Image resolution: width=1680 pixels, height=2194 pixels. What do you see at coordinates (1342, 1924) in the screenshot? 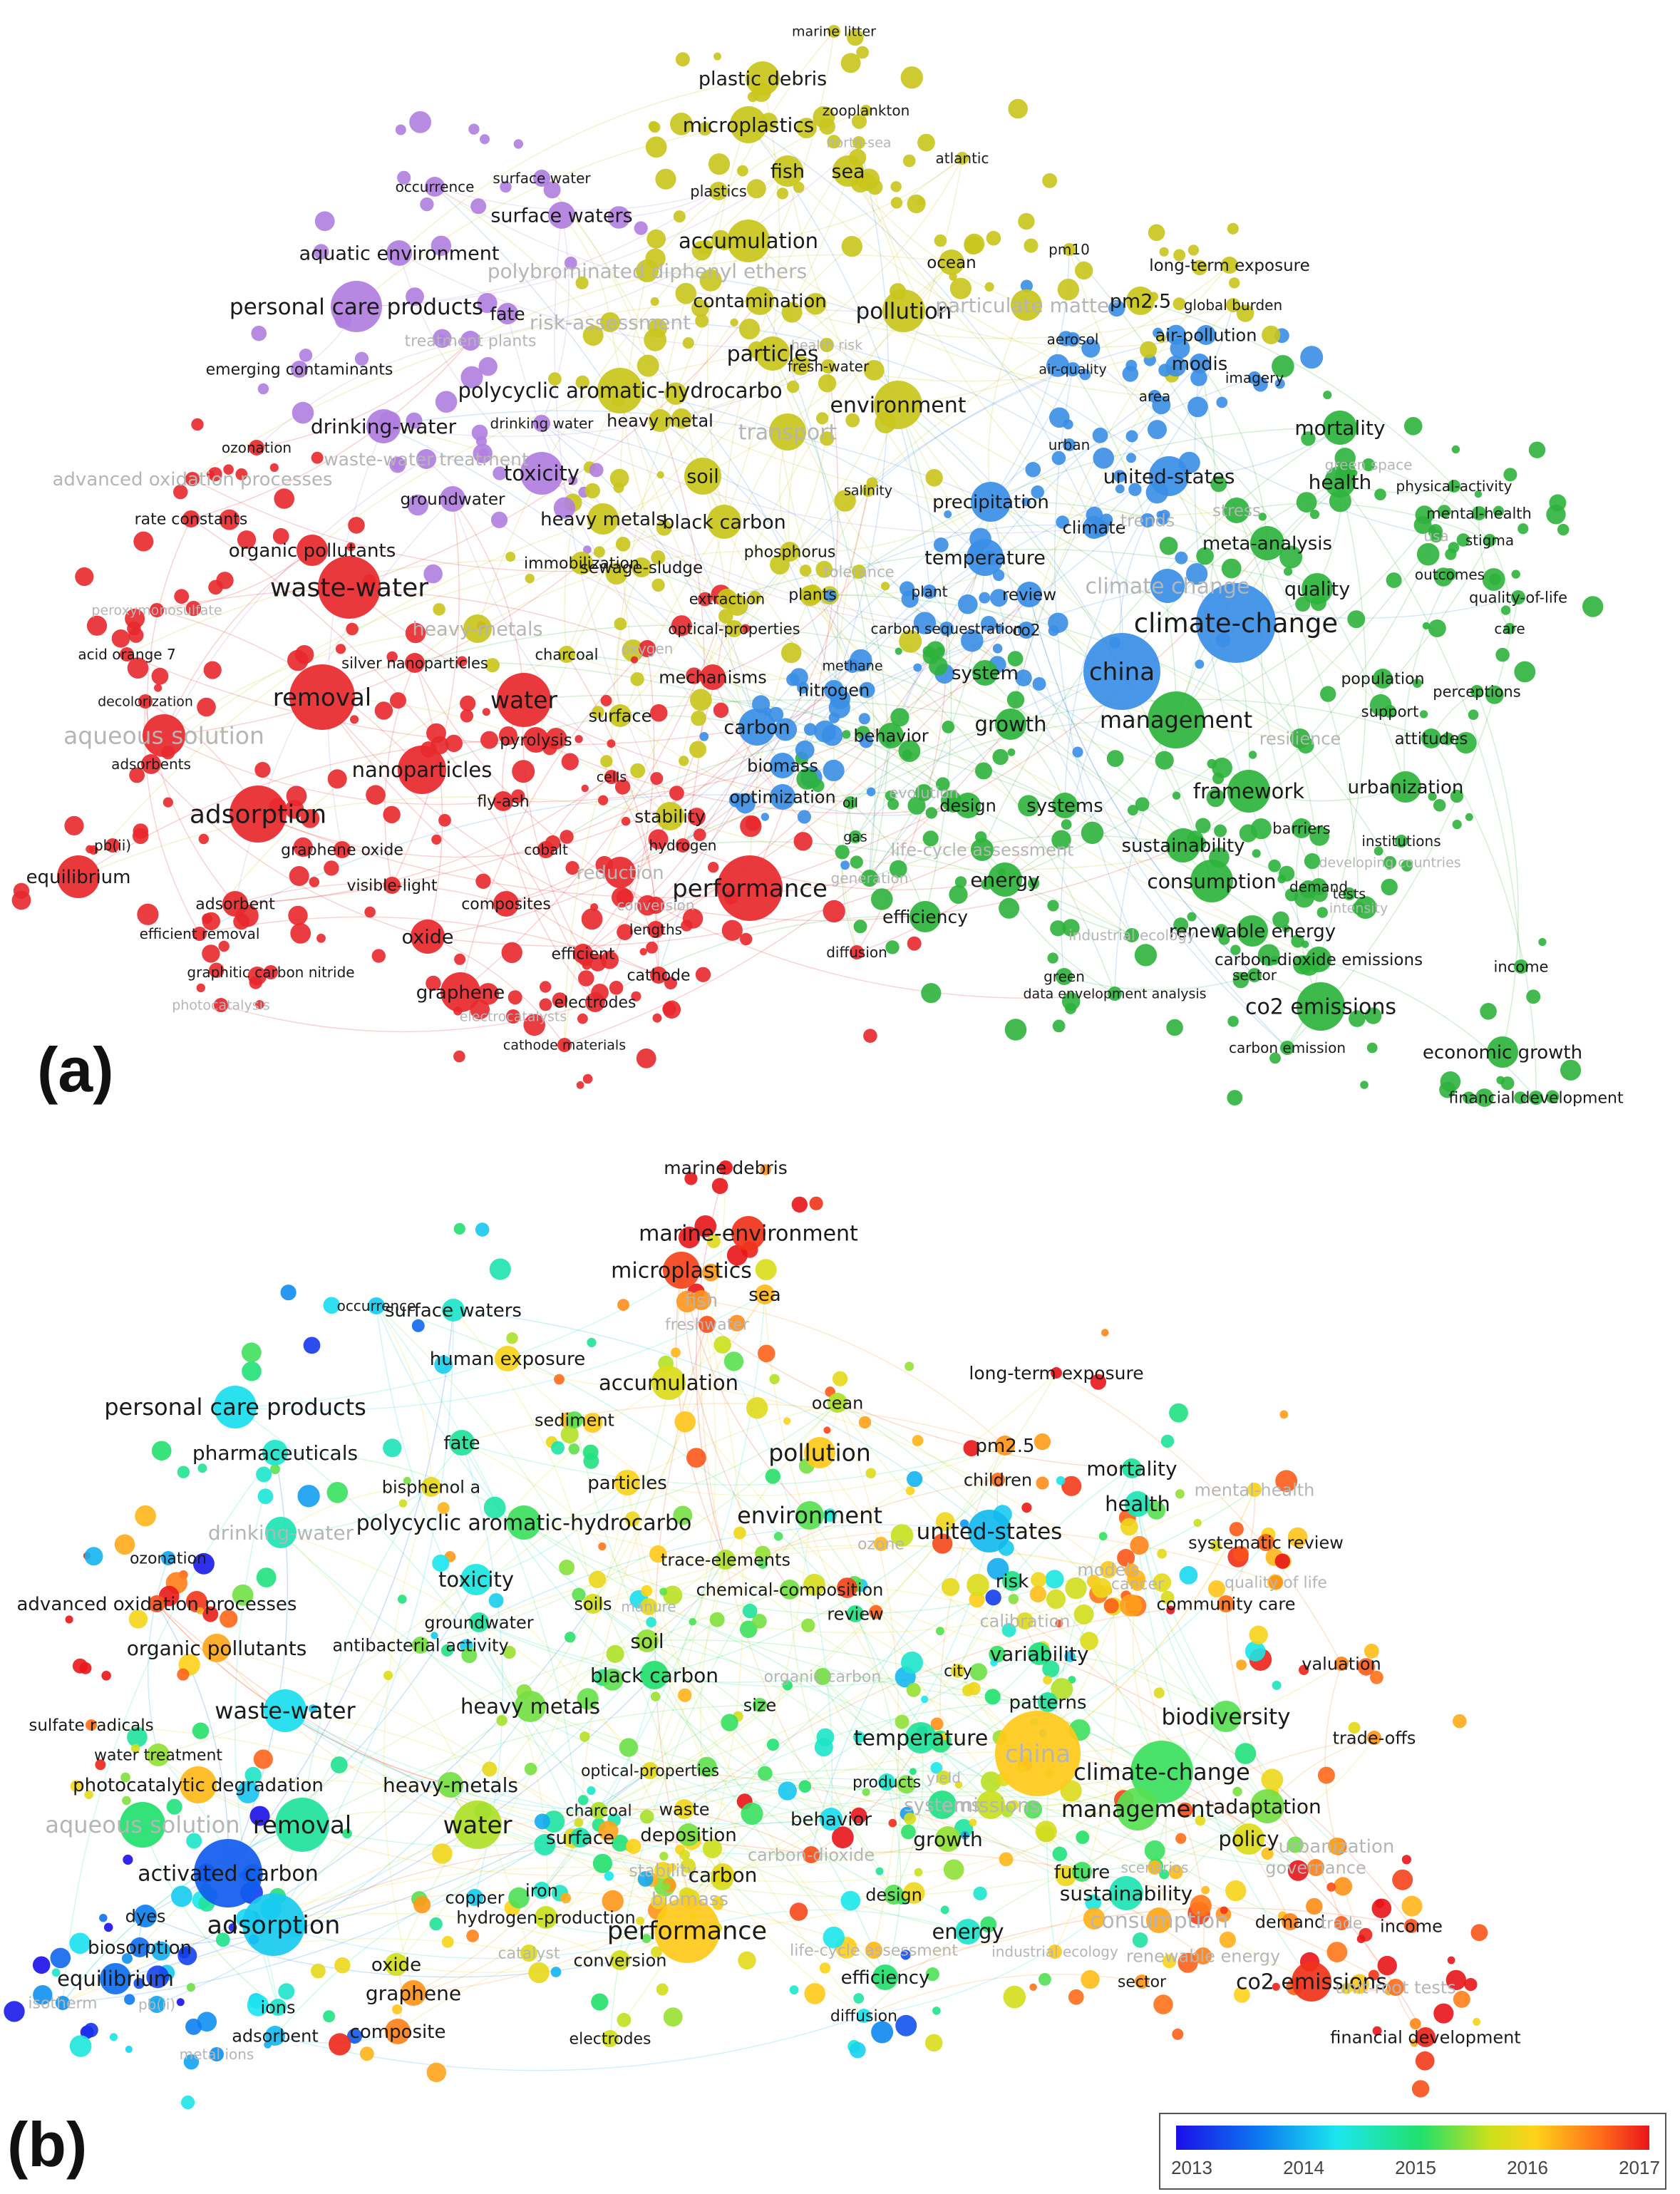
I see `keyword-label-trade: trade` at bounding box center [1342, 1924].